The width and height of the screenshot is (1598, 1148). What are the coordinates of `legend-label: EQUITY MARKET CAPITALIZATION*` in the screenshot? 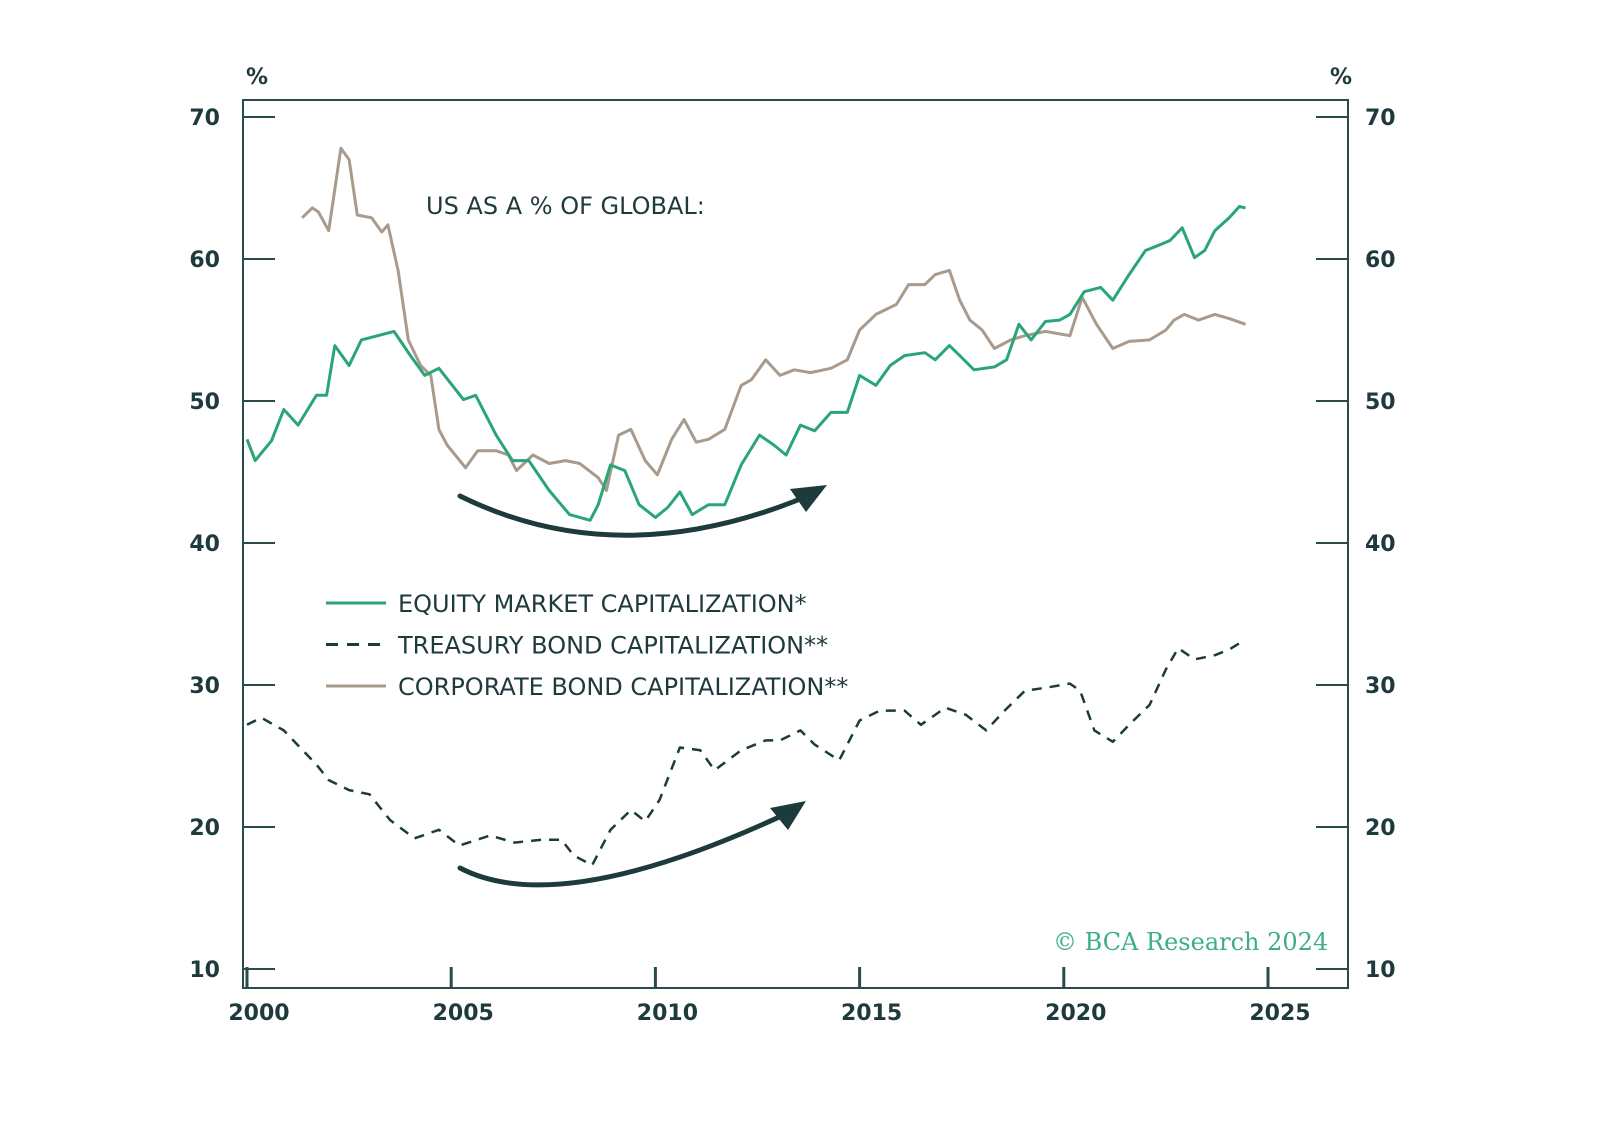 It's located at (602, 604).